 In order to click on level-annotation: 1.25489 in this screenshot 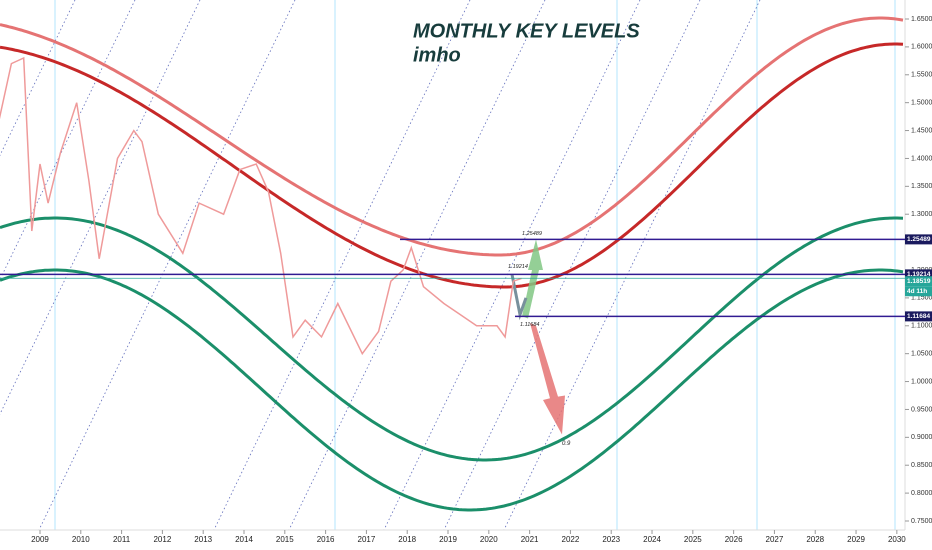, I will do `click(532, 234)`.